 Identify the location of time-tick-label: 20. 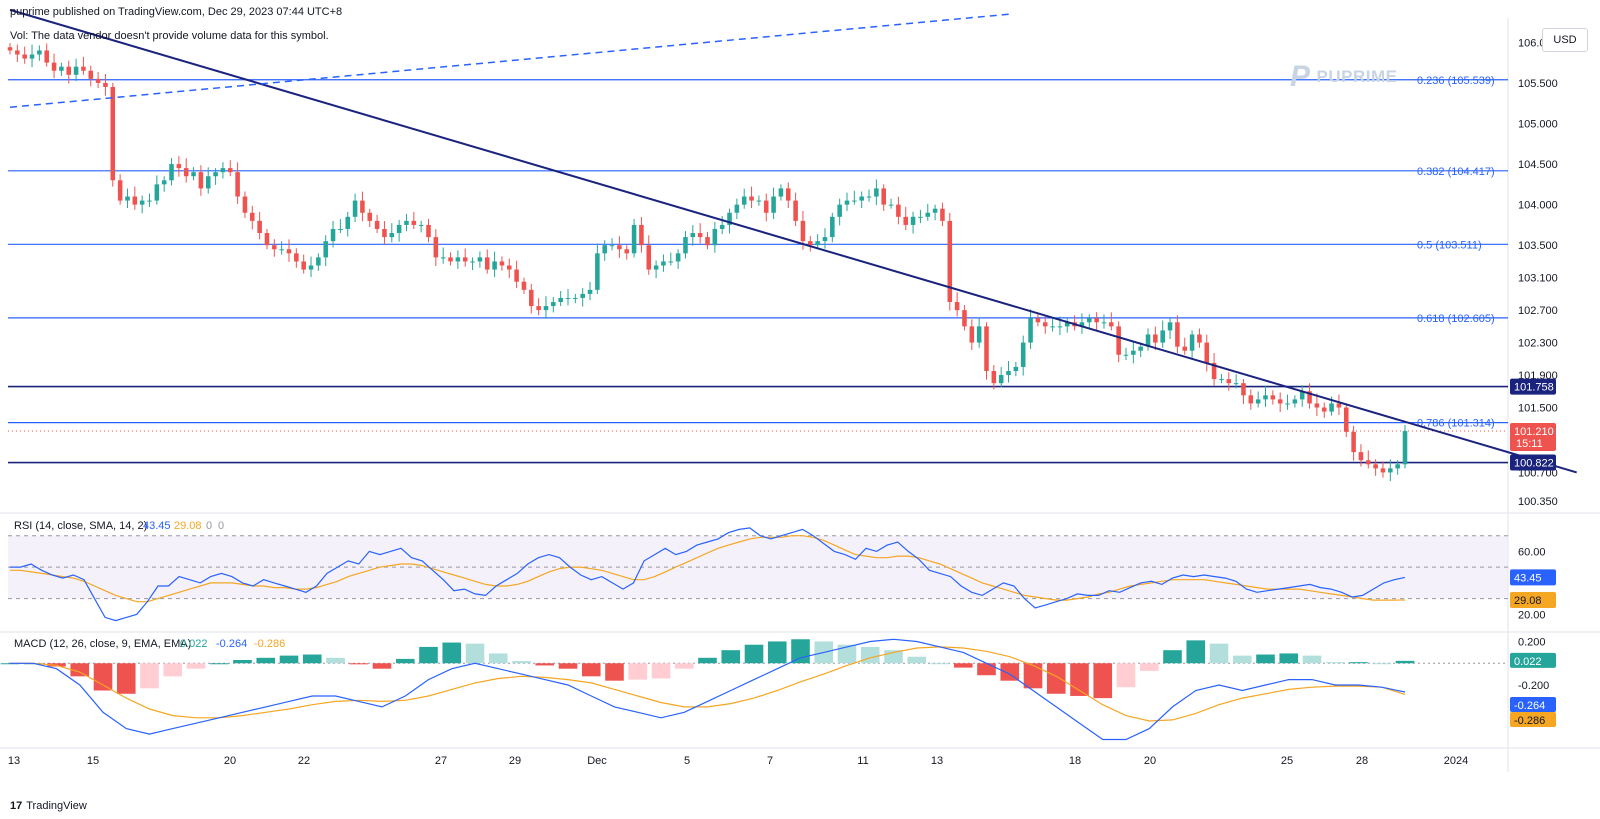
(1150, 761).